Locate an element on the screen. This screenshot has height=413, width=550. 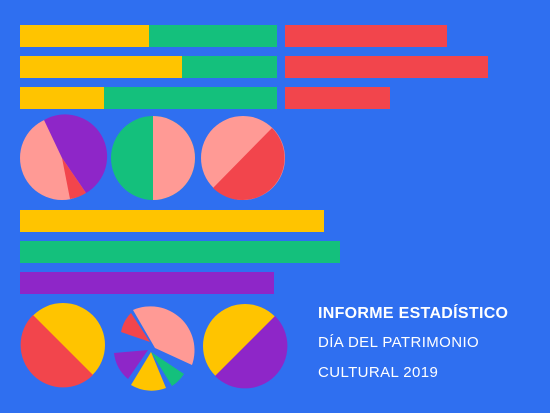
bar-4-yellow is located at coordinates (172, 221).